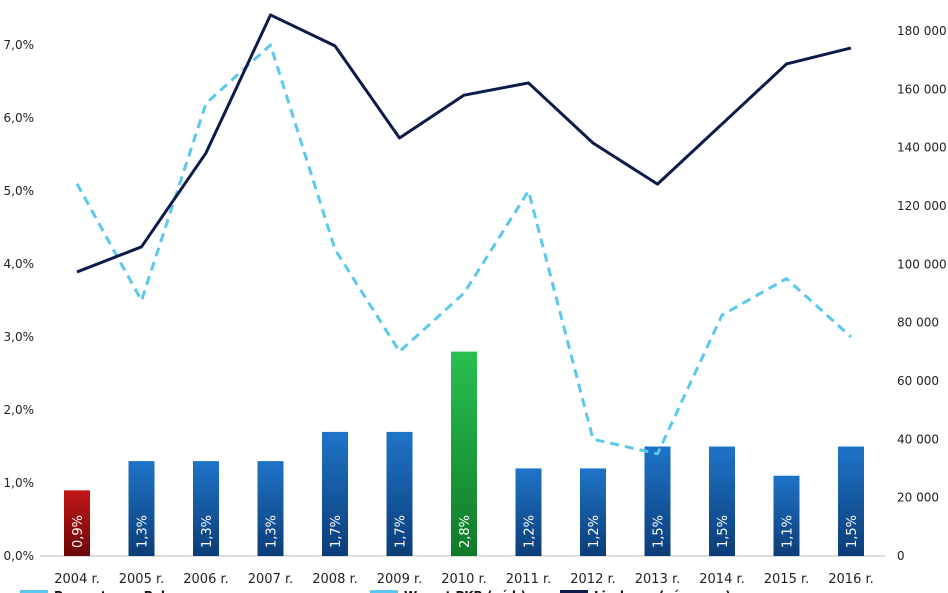  What do you see at coordinates (662, 591) in the screenshot?
I see `legend-label: Liczba ... (oś prawa)` at bounding box center [662, 591].